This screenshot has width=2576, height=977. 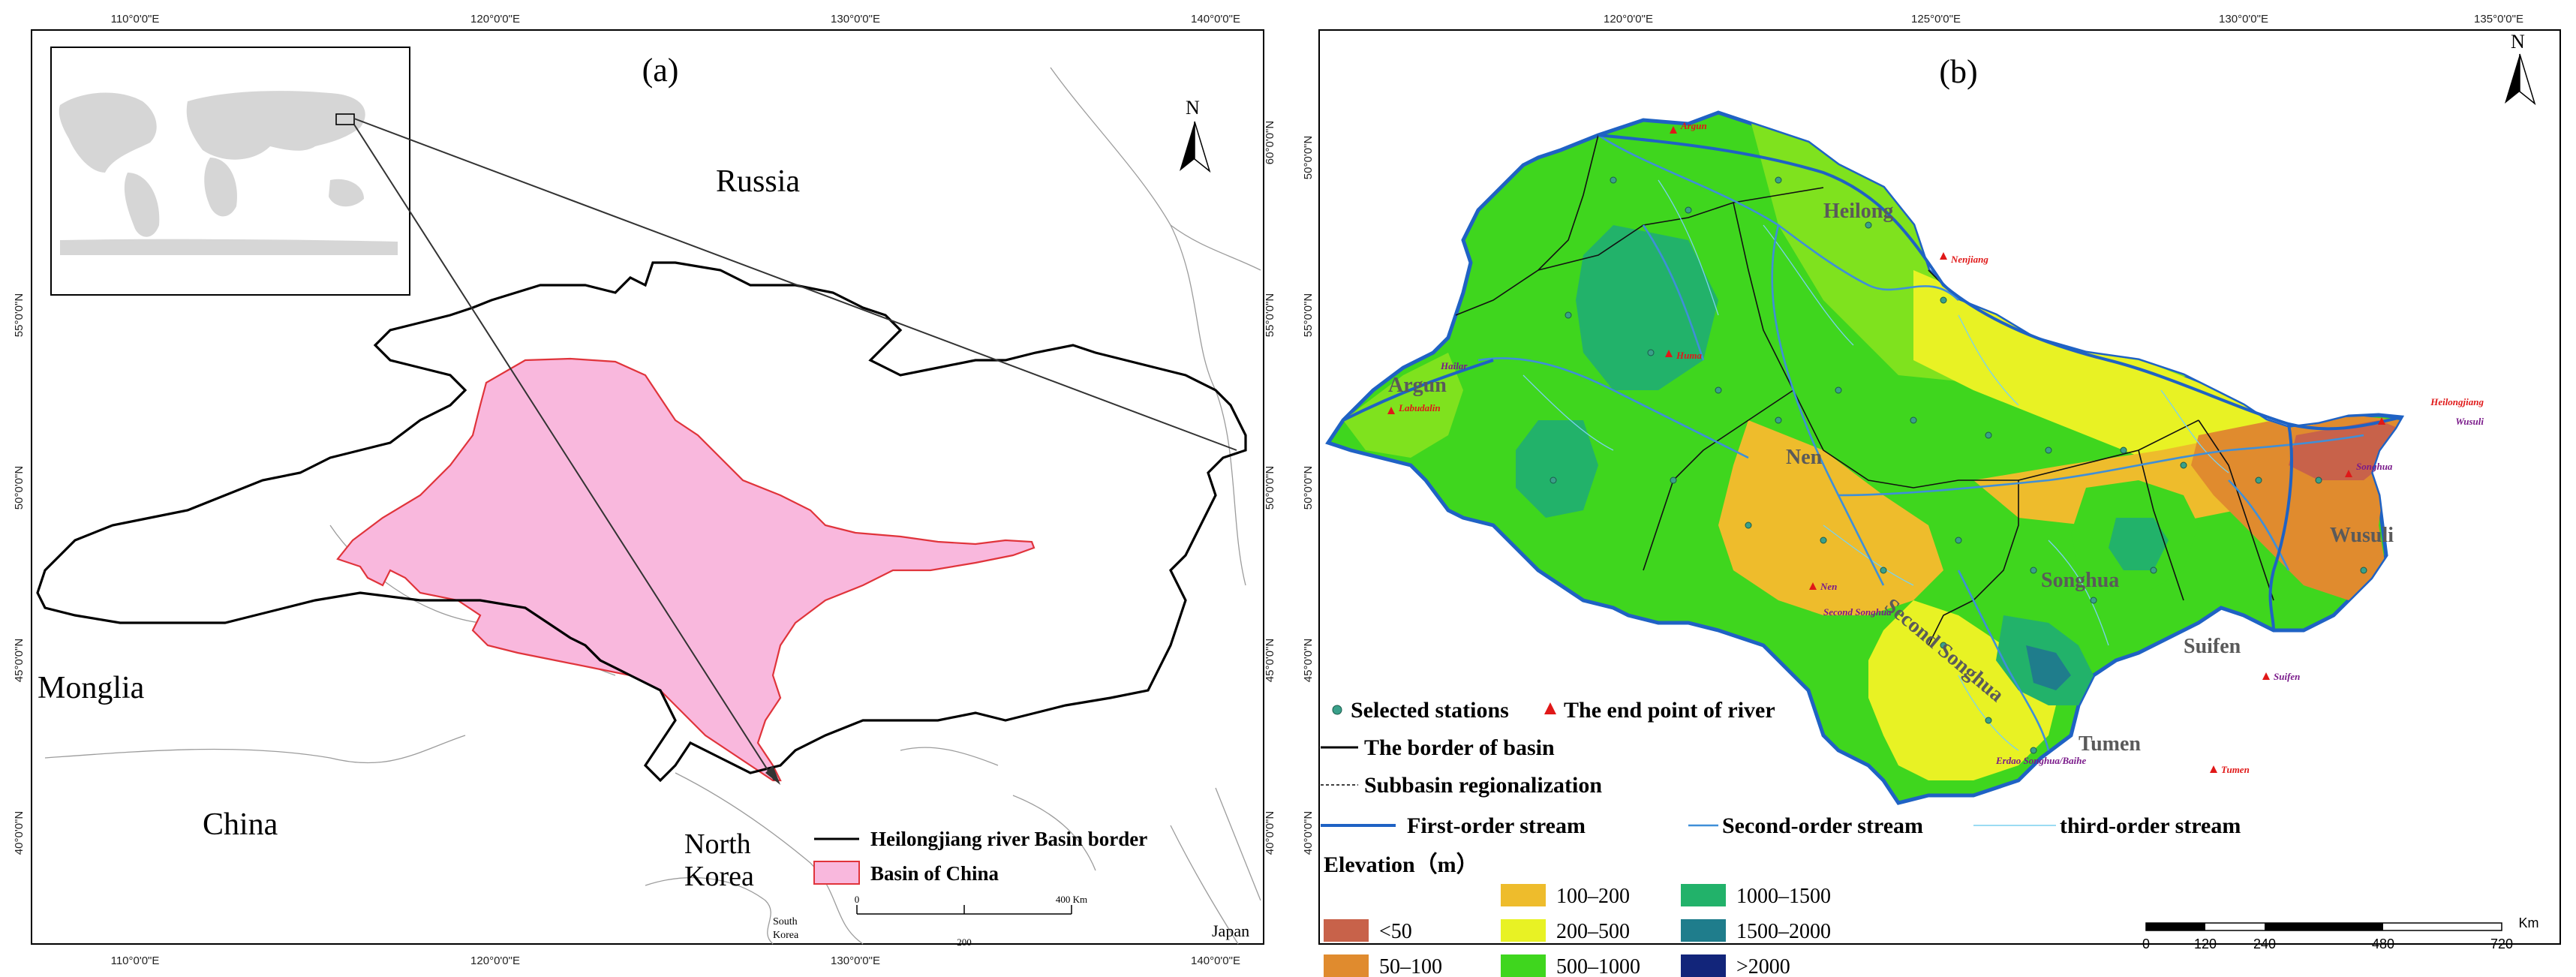 I want to click on north-arrow-b, so click(x=2520, y=79).